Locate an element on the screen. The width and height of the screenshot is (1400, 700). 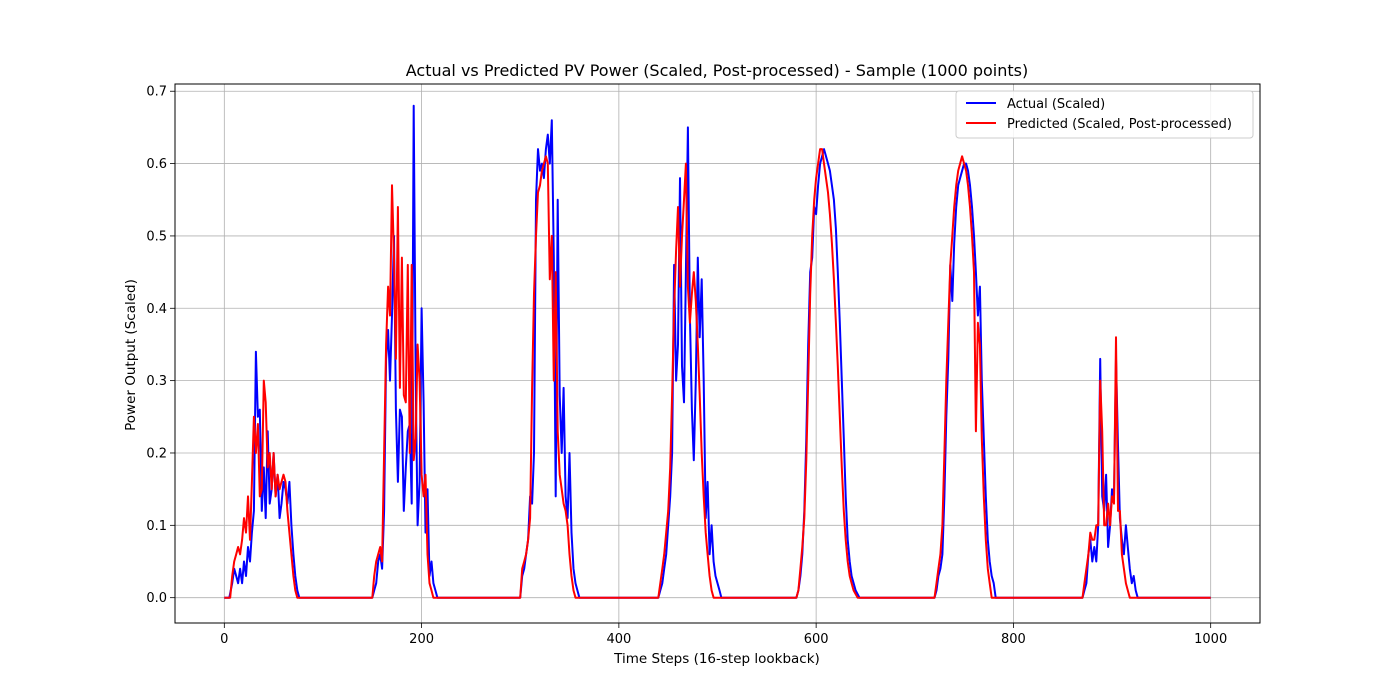
x-axis-label: Time Steps (16-step lookback) is located at coordinates (716, 659).